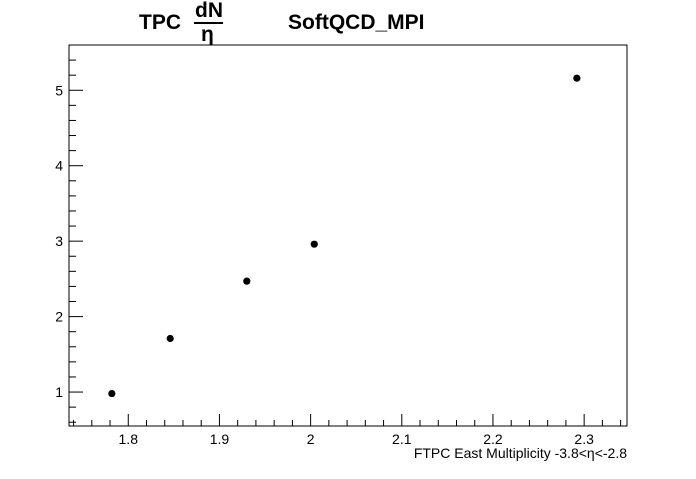 The height and width of the screenshot is (479, 696). I want to click on x-tick-label: 2.1, so click(402, 439).